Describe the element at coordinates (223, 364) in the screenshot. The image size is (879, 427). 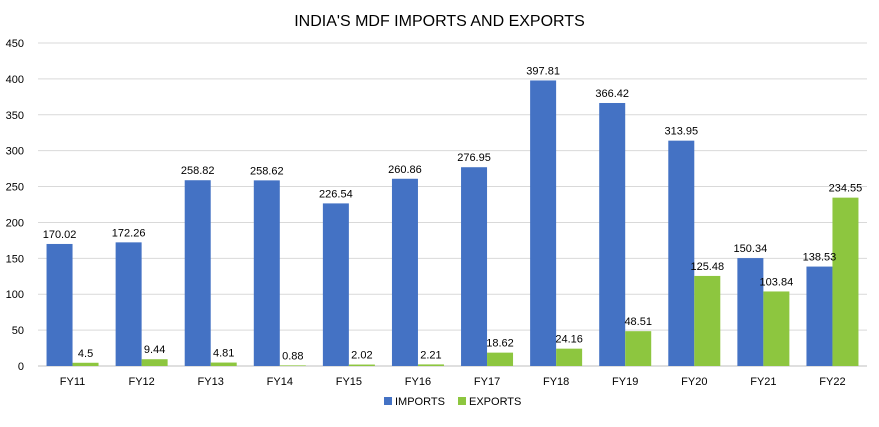
I see `exports-bar-fy13` at that location.